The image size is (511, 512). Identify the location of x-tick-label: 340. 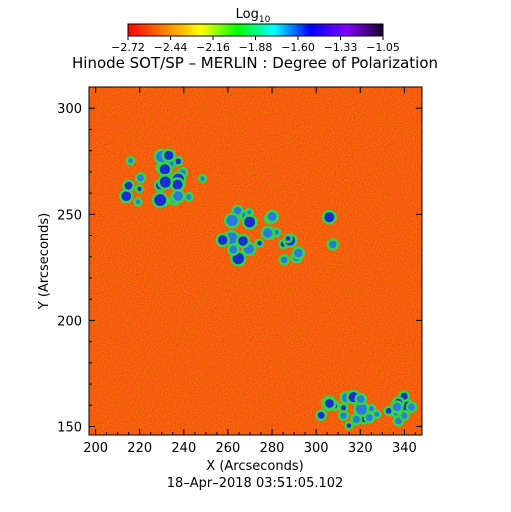
(404, 448).